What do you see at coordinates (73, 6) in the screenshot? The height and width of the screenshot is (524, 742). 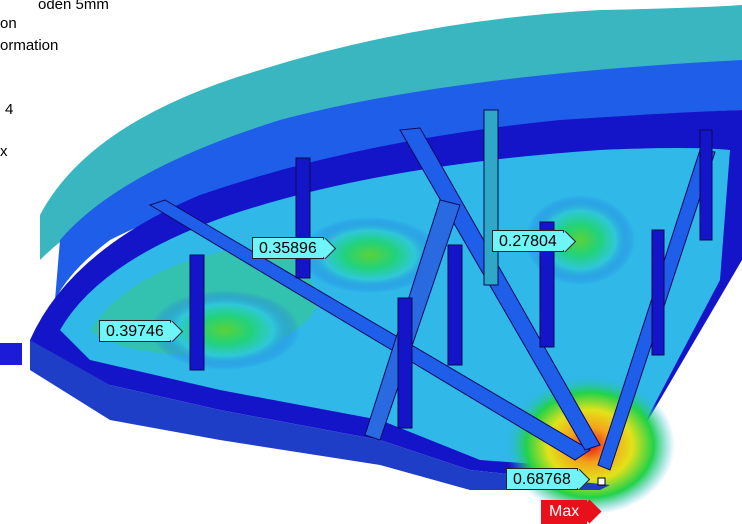 I see `legend-line-1: oden 5mm` at bounding box center [73, 6].